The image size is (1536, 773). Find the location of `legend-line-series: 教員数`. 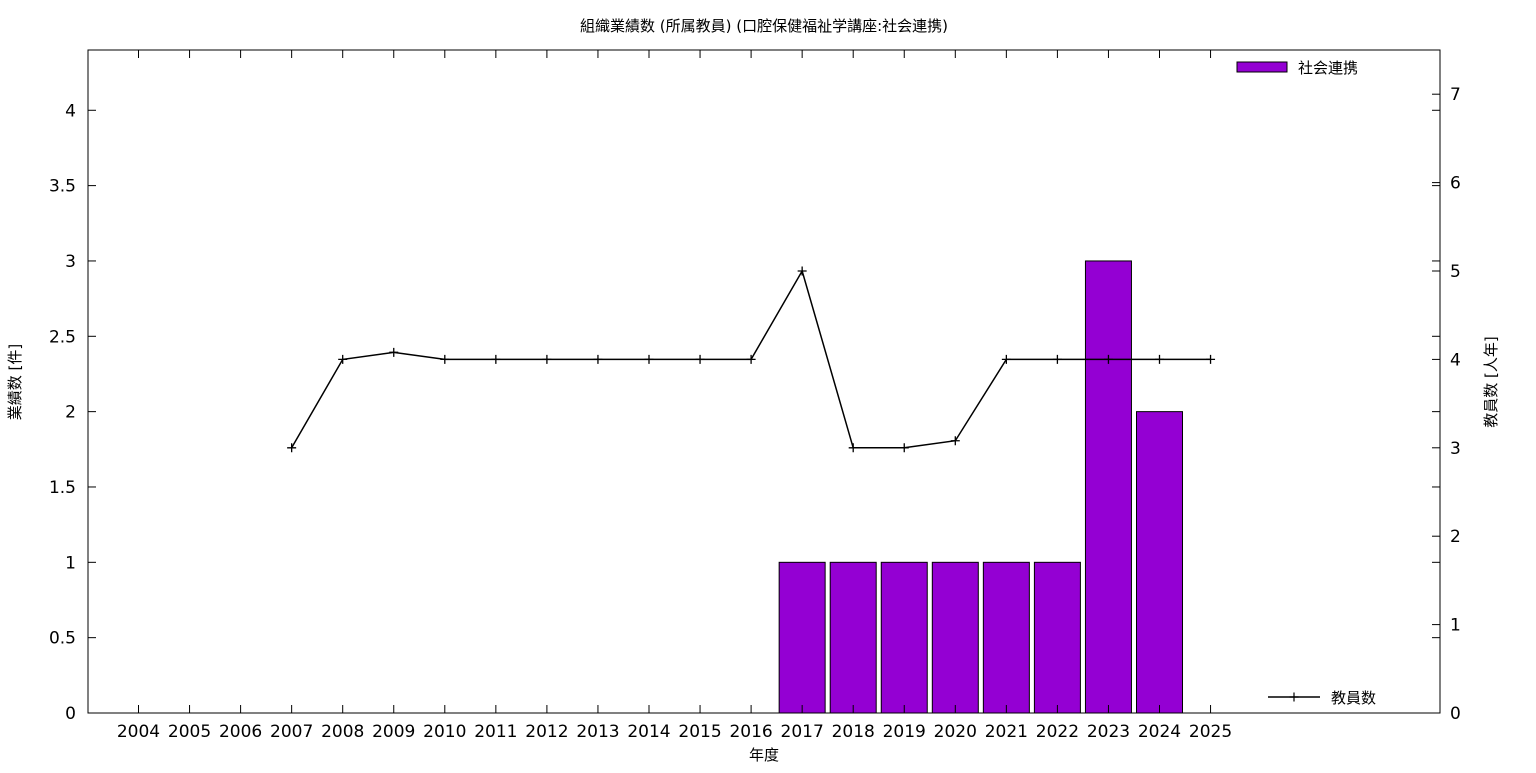

legend-line-series: 教員数 is located at coordinates (1322, 698).